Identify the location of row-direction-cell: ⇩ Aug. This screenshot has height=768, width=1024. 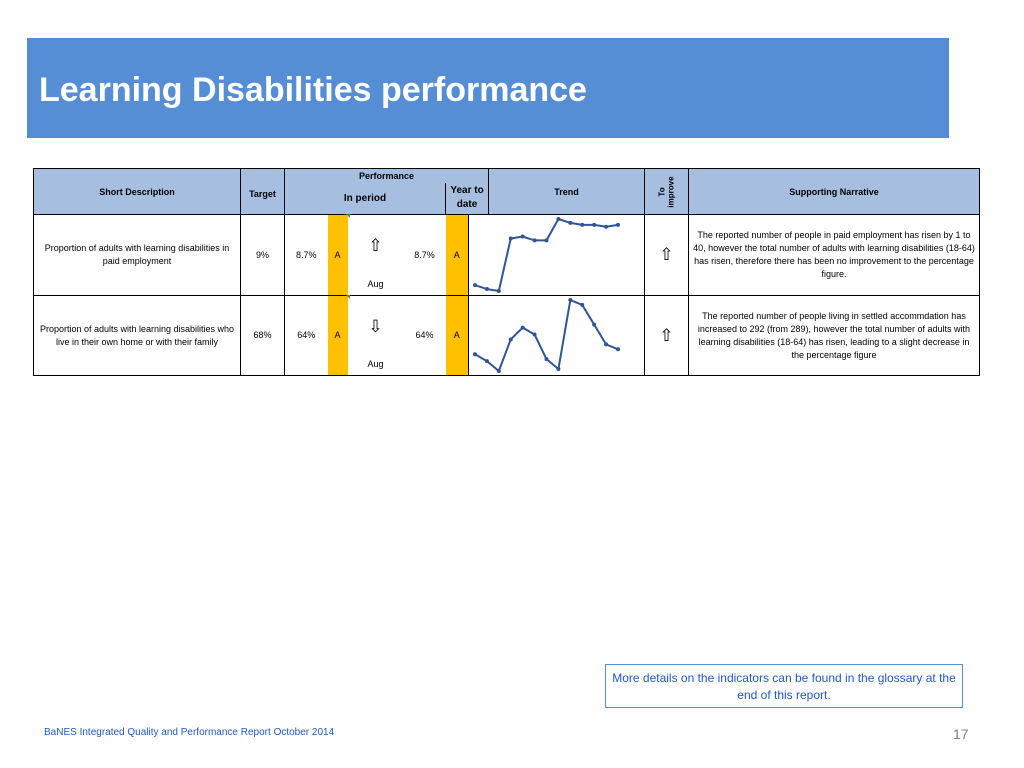
(374, 335).